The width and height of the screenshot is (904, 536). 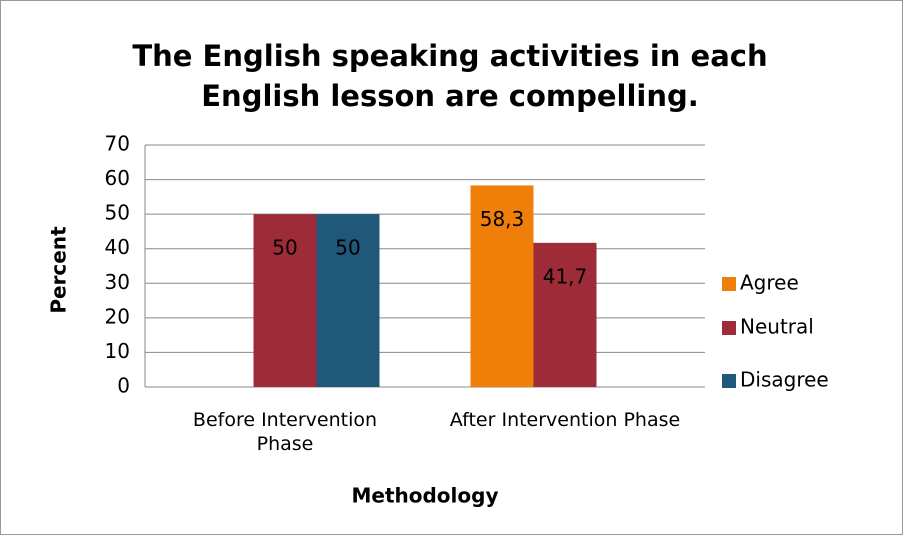 What do you see at coordinates (117, 316) in the screenshot?
I see `y-tick-label: 20` at bounding box center [117, 316].